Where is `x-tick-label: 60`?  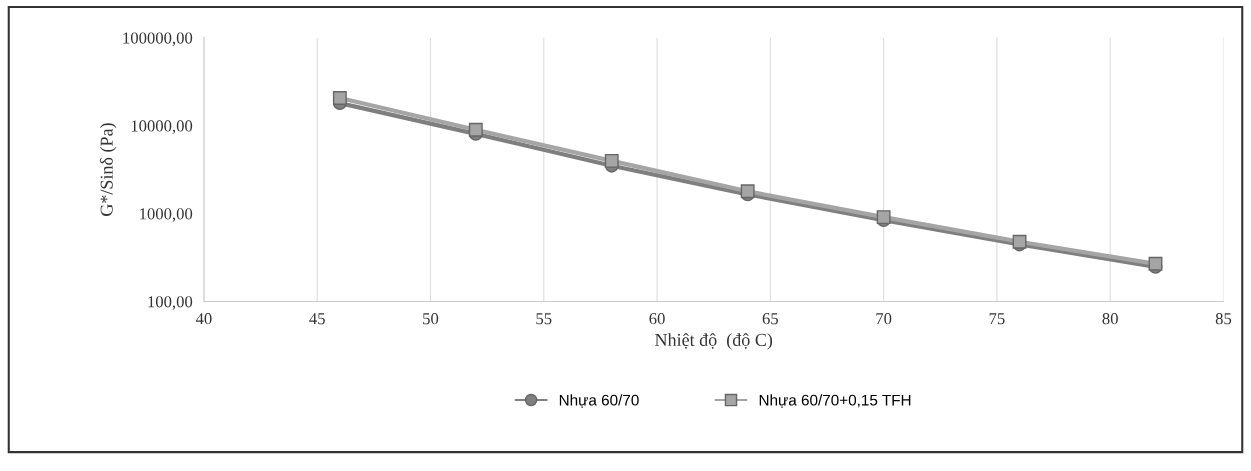 x-tick-label: 60 is located at coordinates (657, 319).